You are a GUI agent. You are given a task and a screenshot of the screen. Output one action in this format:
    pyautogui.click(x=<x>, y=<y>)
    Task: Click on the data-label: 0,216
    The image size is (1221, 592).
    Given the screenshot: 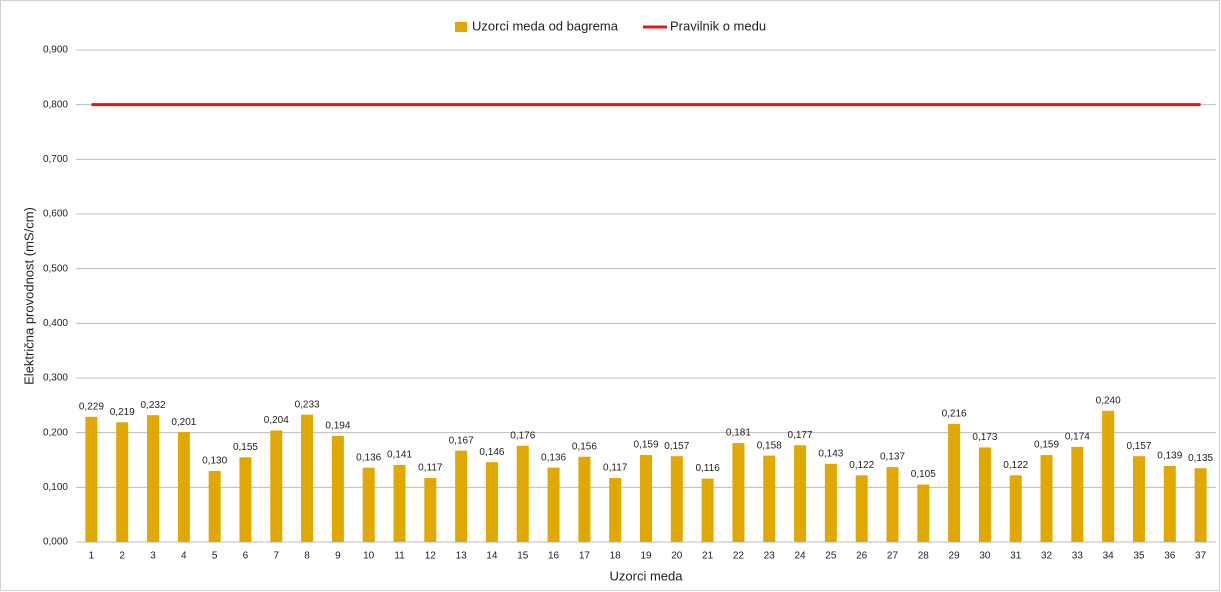 What is the action you would take?
    pyautogui.click(x=954, y=414)
    